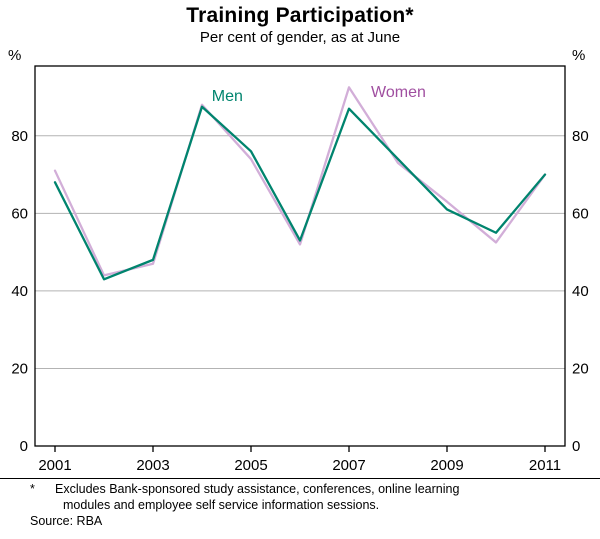 The width and height of the screenshot is (600, 539). Describe the element at coordinates (24, 446) in the screenshot. I see `y-tick-label-left: 0` at that location.